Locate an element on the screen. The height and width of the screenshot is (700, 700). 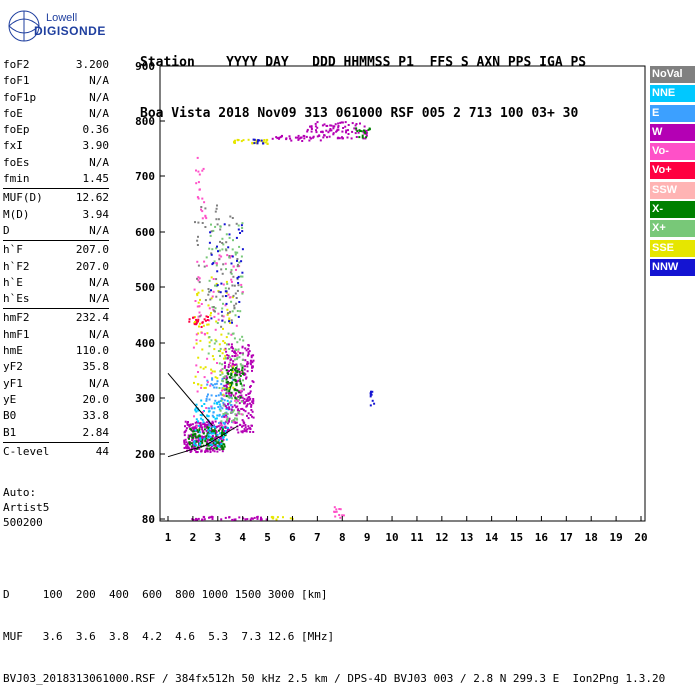
param-row: C-level 44 is located at coordinates (56, 452).